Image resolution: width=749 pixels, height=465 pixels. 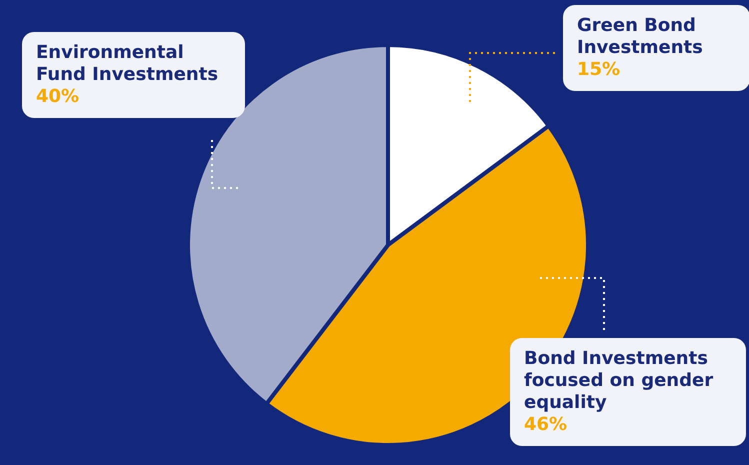 What do you see at coordinates (619, 381) in the screenshot?
I see `slice-label: Bond Investments focused on gender equality` at bounding box center [619, 381].